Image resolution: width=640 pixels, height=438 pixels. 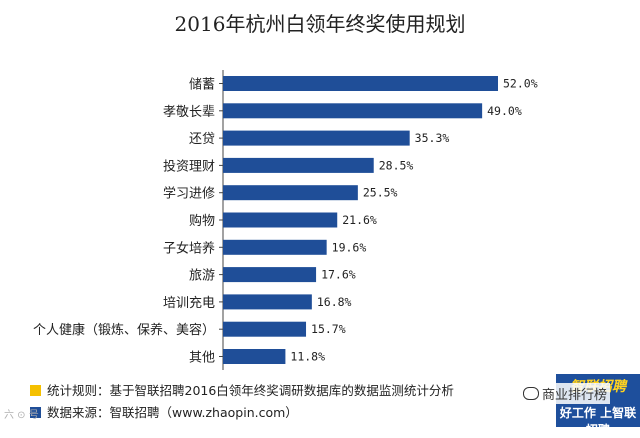 I want to click on footnote-source: 数据来源：智联招聘（www.zhaopin.com）, so click(x=164, y=411).